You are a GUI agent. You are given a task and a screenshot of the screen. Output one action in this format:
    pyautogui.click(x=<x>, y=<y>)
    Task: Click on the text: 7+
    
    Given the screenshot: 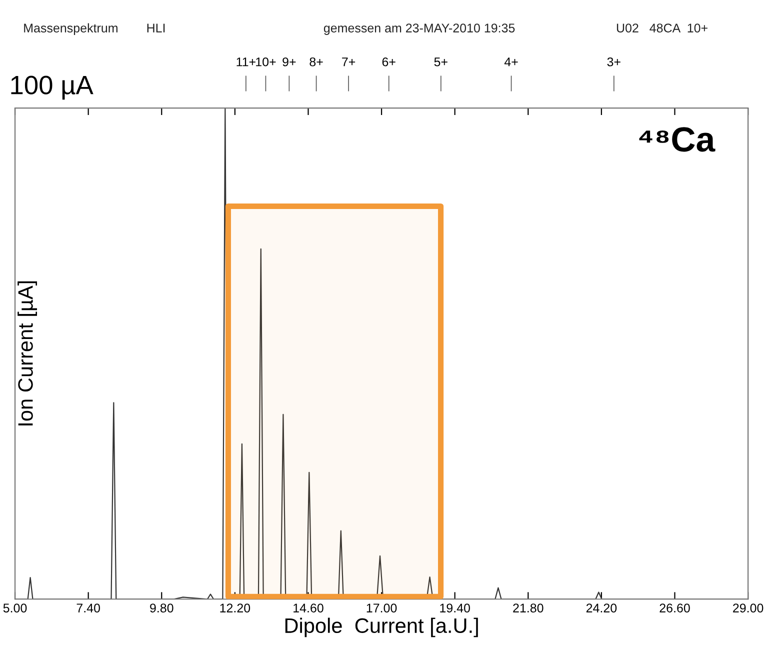 What is the action you would take?
    pyautogui.click(x=349, y=62)
    